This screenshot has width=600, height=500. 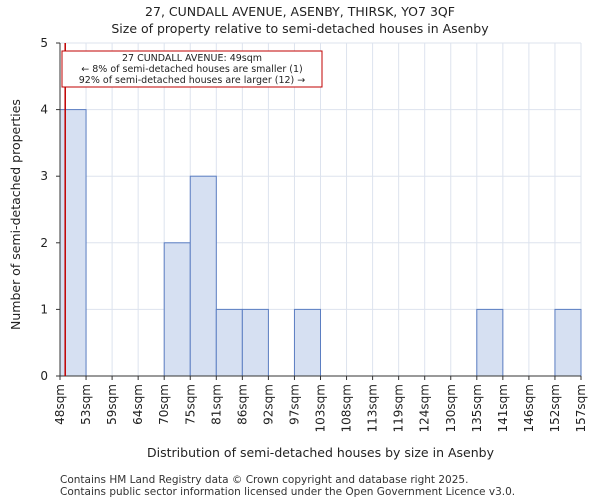 What do you see at coordinates (190, 404) in the screenshot?
I see `x-tick-label-75sqm: 75sqm` at bounding box center [190, 404].